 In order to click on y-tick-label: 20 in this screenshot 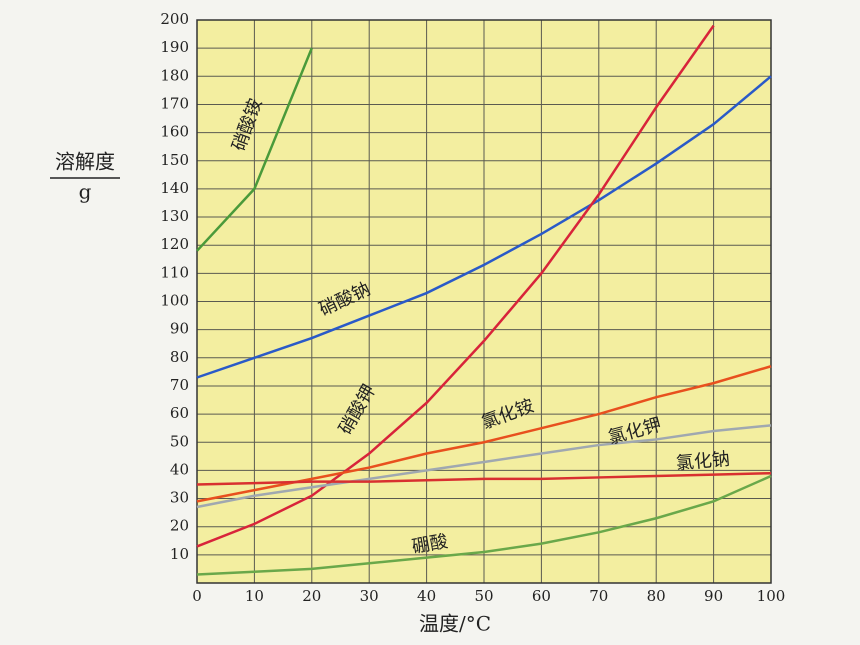, I will do `click(179, 526)`.